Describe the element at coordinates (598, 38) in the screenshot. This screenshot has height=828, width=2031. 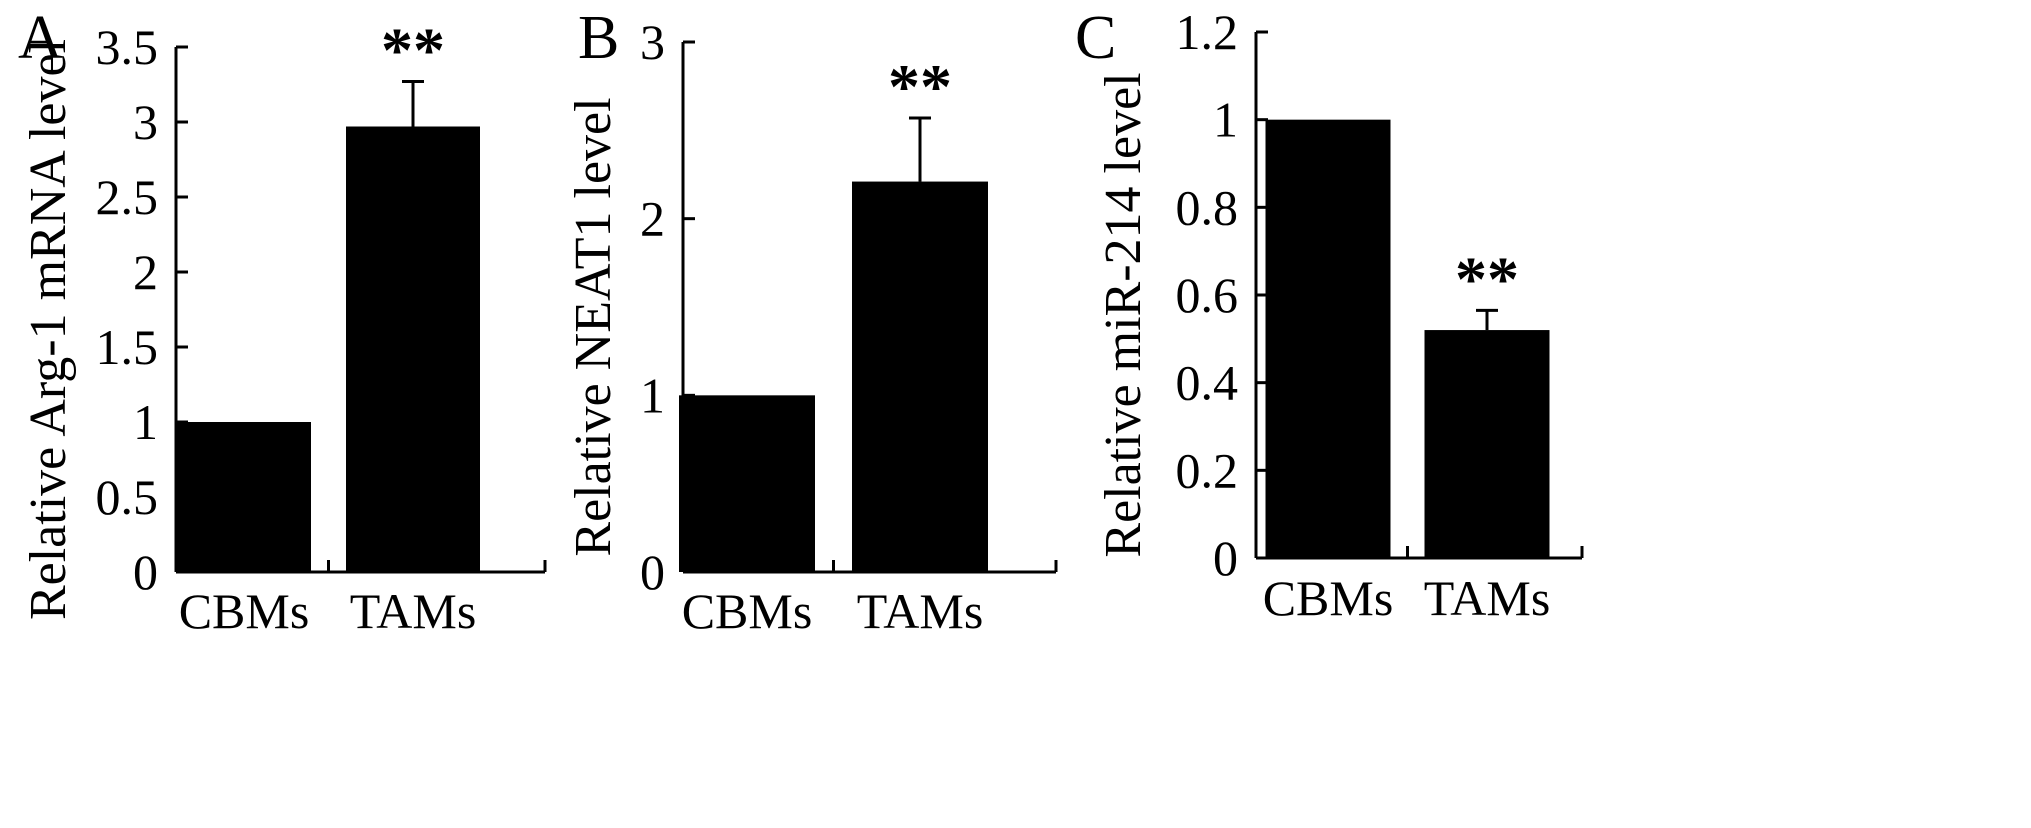
I see `panel-letter: B` at that location.